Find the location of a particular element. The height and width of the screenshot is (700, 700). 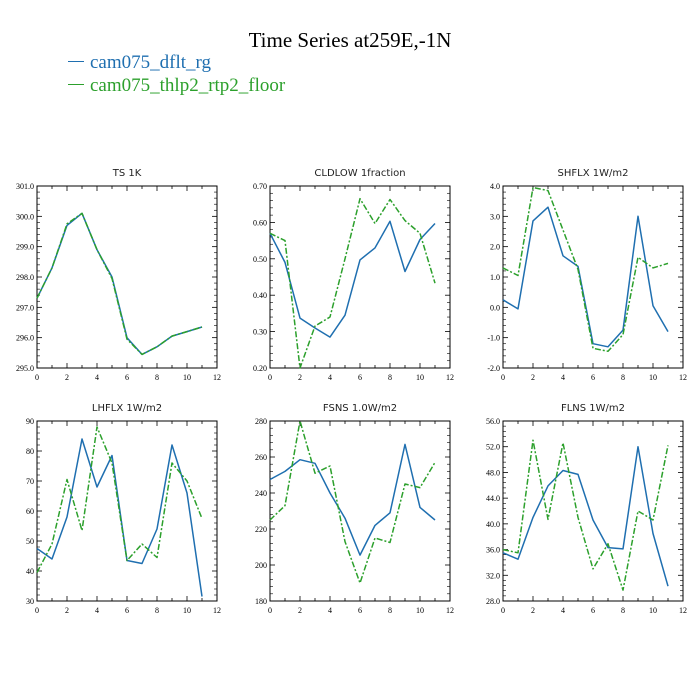

y-tick-label: 280 is located at coordinates (261, 421).